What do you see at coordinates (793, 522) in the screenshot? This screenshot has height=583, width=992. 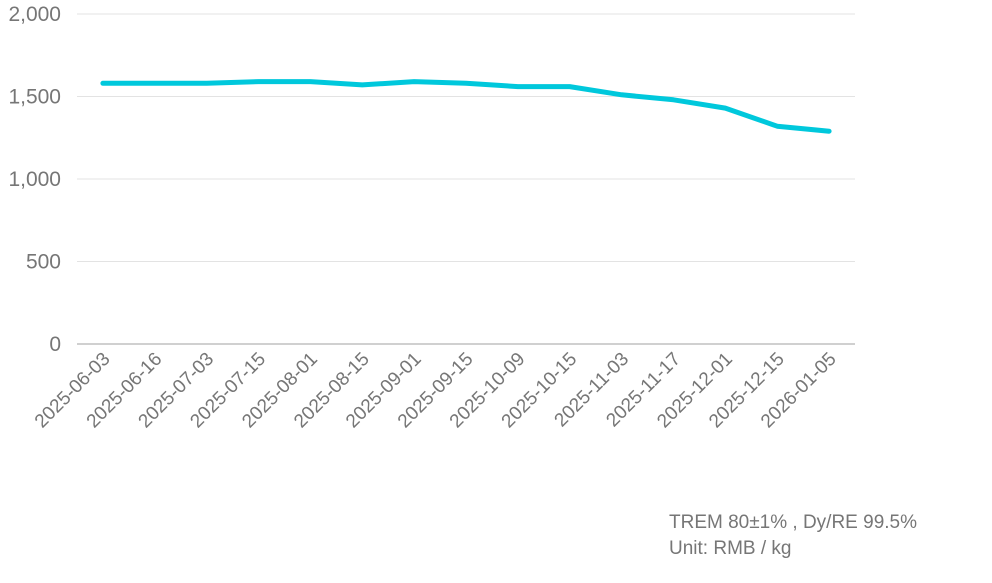 I see `spec-note: TREM 80±1% , Dy/RE 99.5%` at bounding box center [793, 522].